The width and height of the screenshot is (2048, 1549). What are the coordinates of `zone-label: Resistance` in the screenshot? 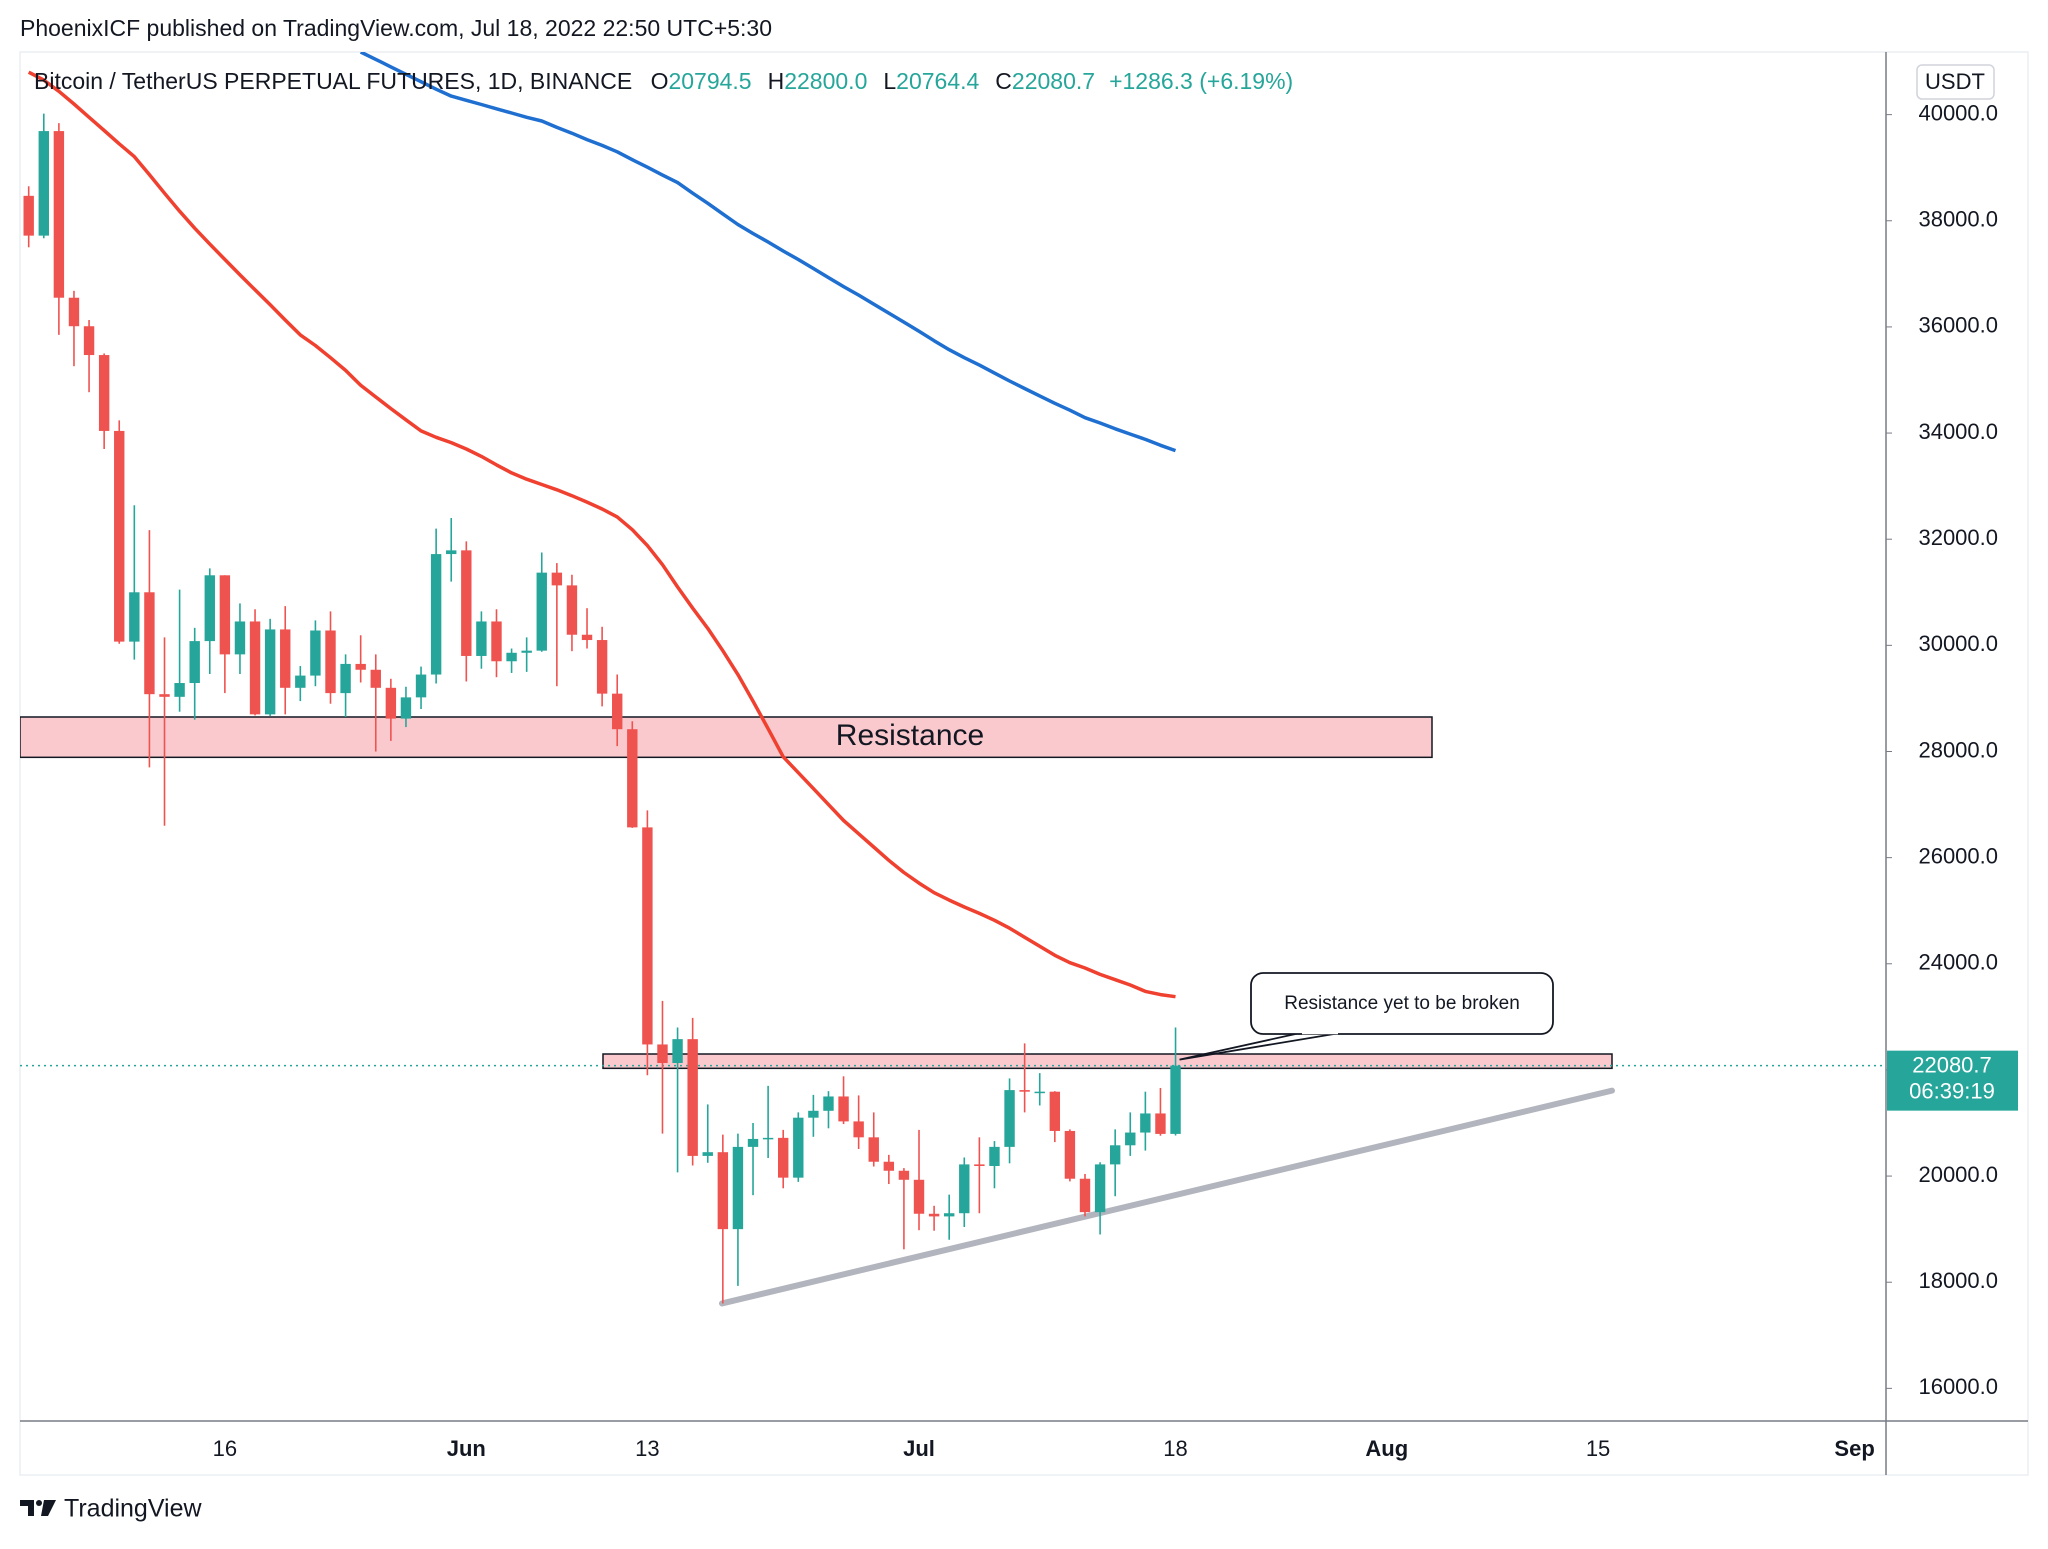 It's located at (910, 735).